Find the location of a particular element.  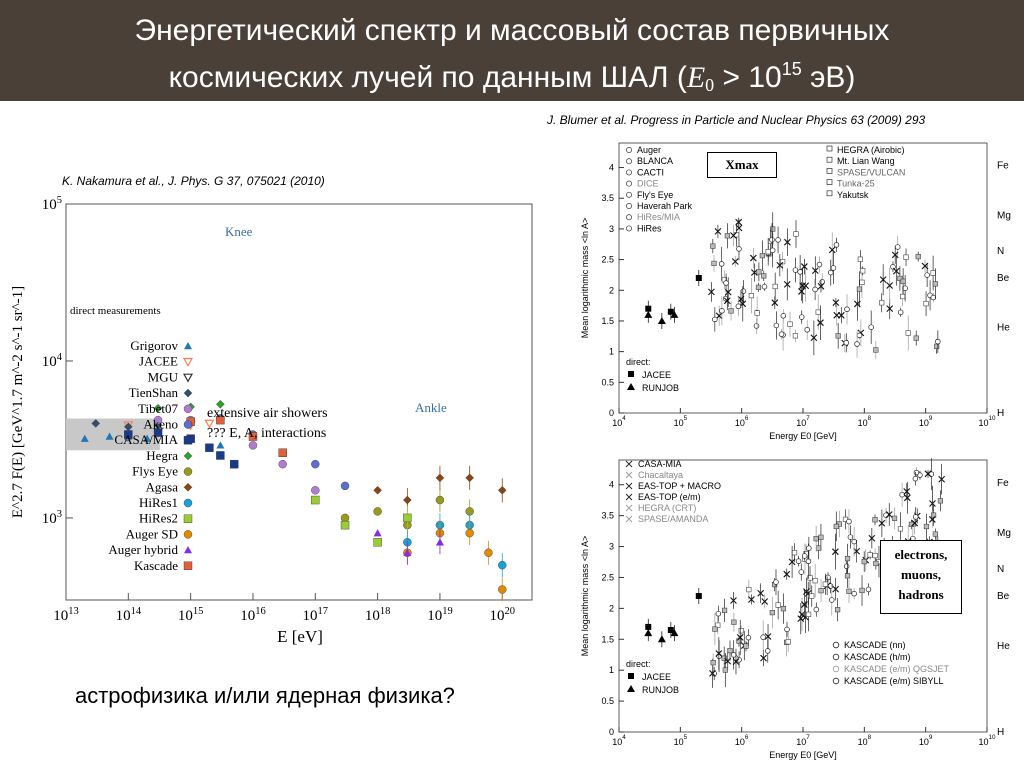

y-tick-label: 104 is located at coordinates (52, 361).